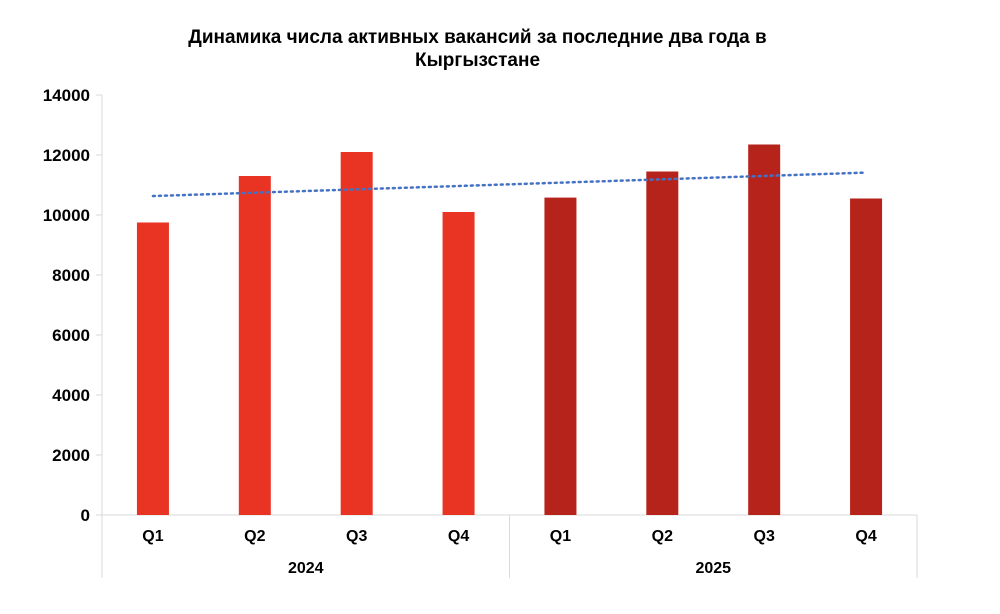  What do you see at coordinates (71, 395) in the screenshot?
I see `y-tick-label: 4000` at bounding box center [71, 395].